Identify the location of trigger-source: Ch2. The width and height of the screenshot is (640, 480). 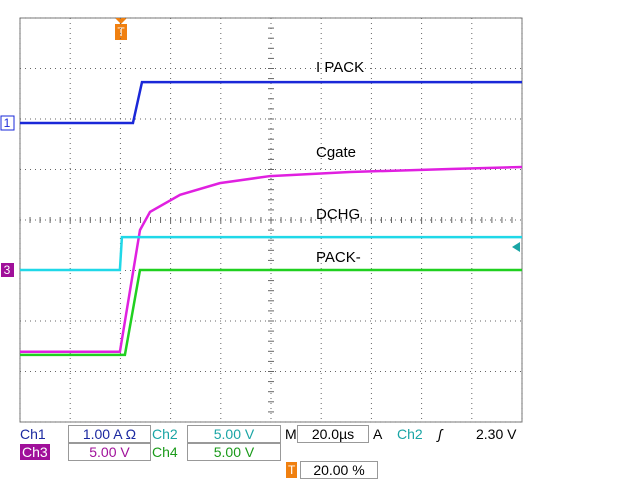
(410, 434).